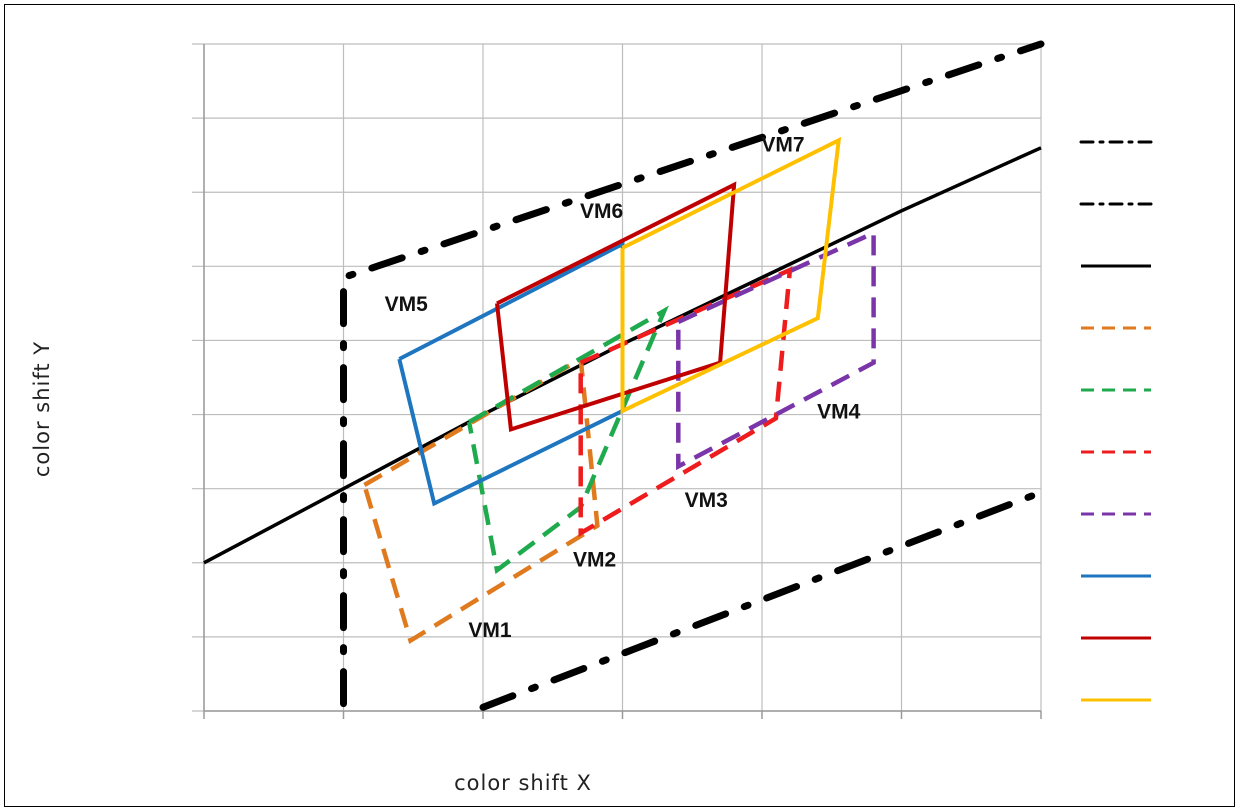  I want to click on y-axis-title: color shift Y, so click(42, 409).